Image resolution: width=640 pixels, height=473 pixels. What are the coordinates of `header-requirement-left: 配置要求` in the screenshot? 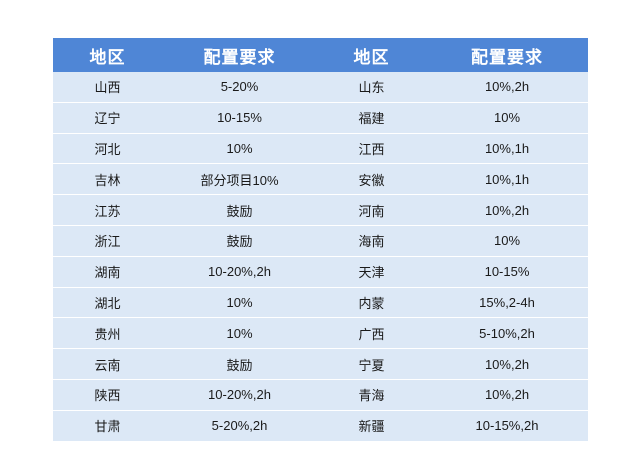 It's located at (239, 55).